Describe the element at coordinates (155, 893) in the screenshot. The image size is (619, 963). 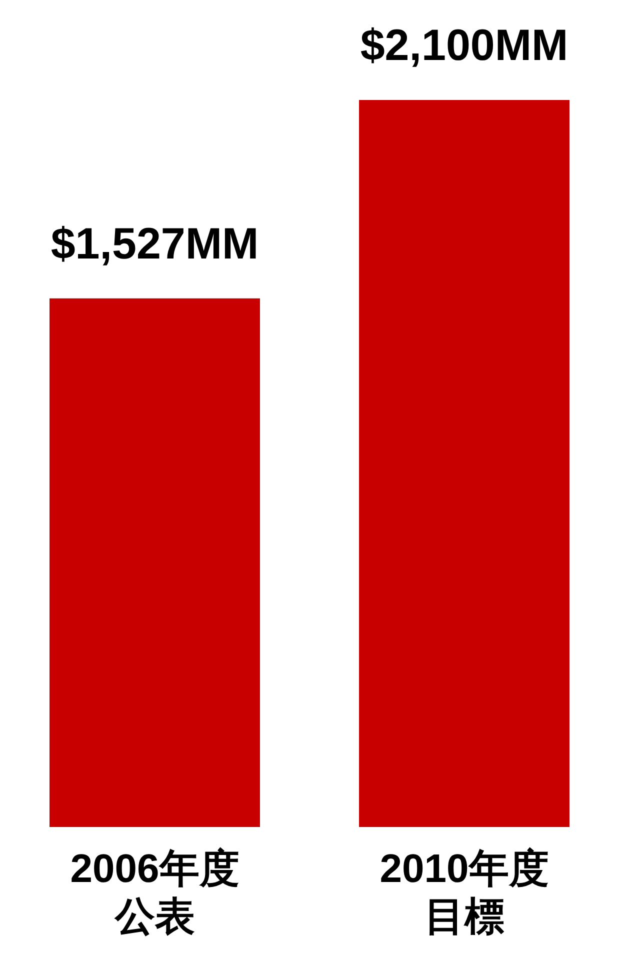
I see `x-tick-label: 2006年度公表` at that location.